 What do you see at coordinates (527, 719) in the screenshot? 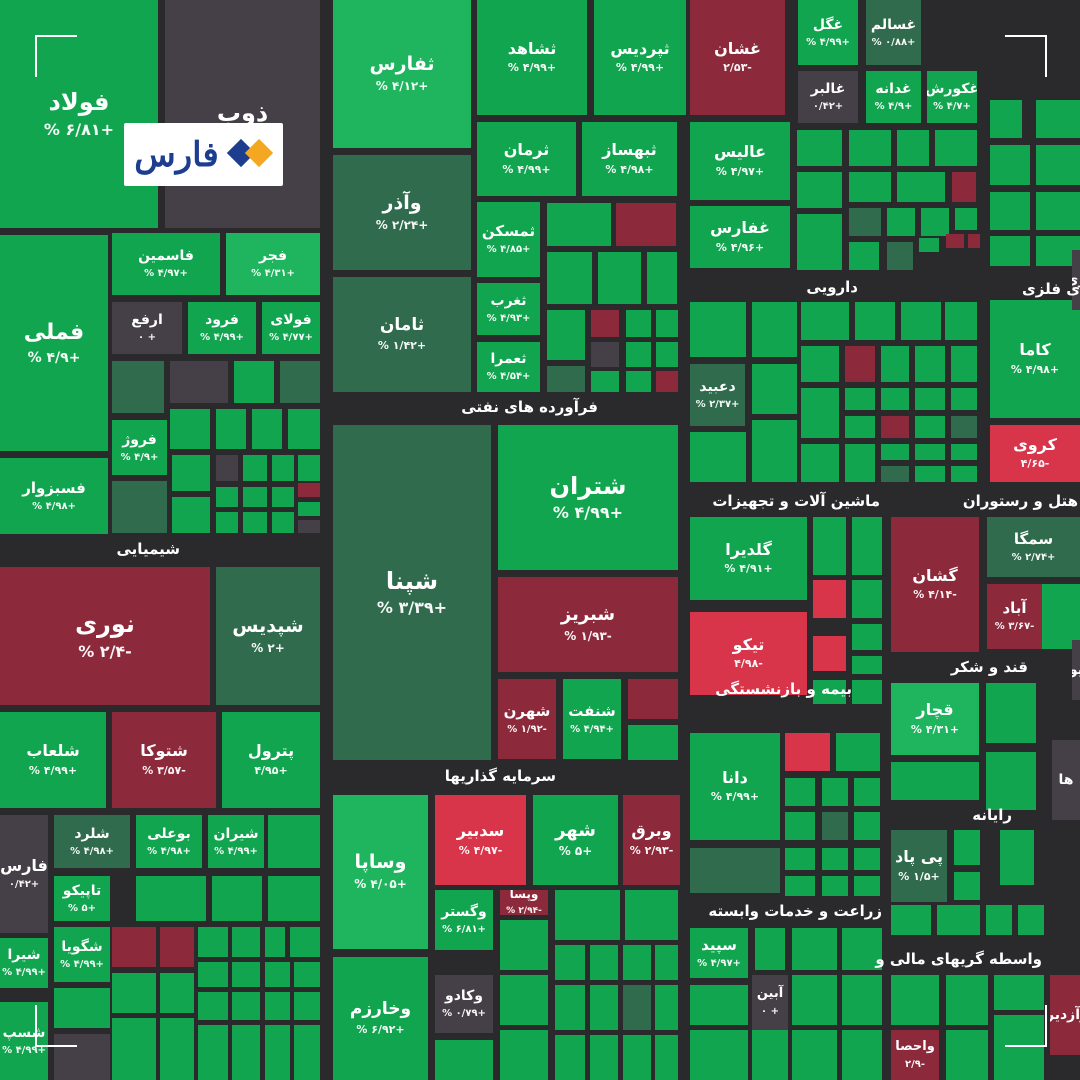
I see `stock-tile: شهرن -۱/۹۲ %` at bounding box center [527, 719].